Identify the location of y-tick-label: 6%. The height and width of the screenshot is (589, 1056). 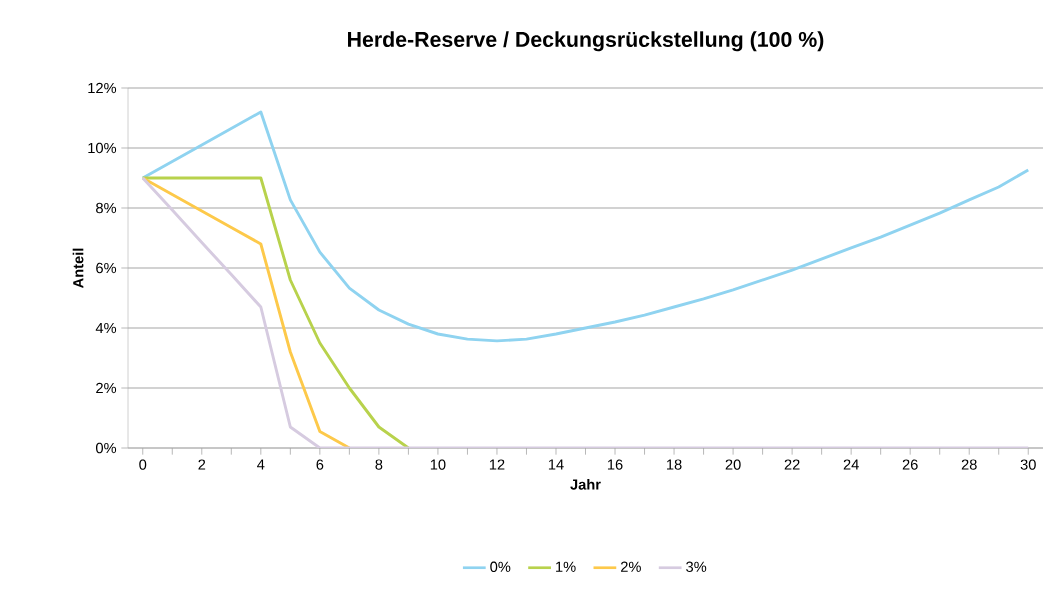
(106, 268).